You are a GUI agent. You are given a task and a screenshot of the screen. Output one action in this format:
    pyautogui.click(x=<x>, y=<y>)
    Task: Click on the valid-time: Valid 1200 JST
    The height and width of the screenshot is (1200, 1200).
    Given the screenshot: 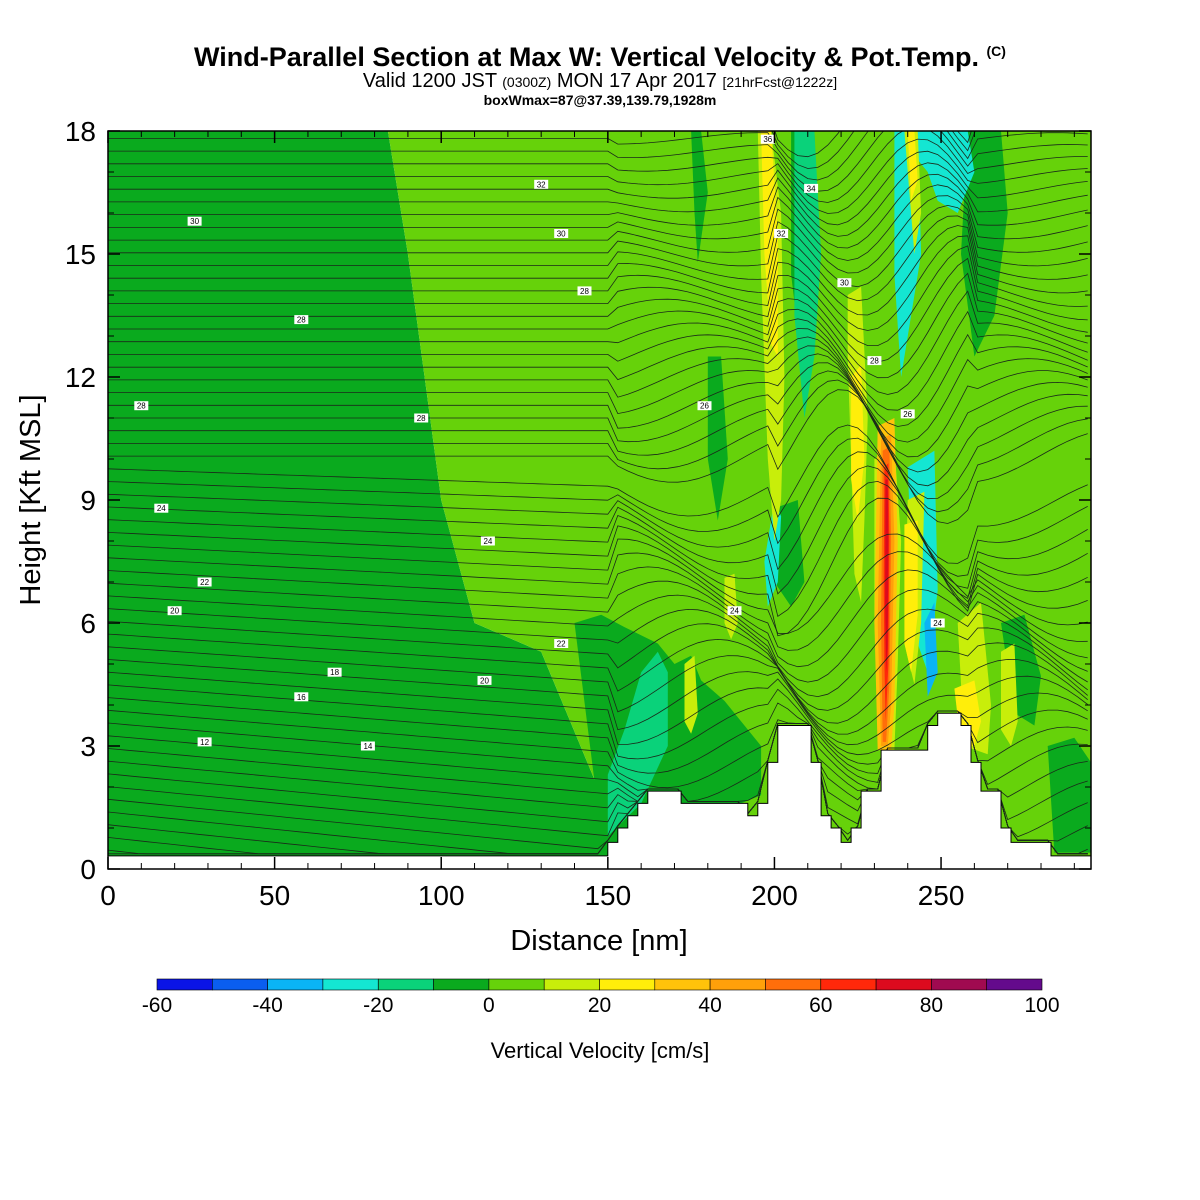 What is the action you would take?
    pyautogui.click(x=429, y=81)
    